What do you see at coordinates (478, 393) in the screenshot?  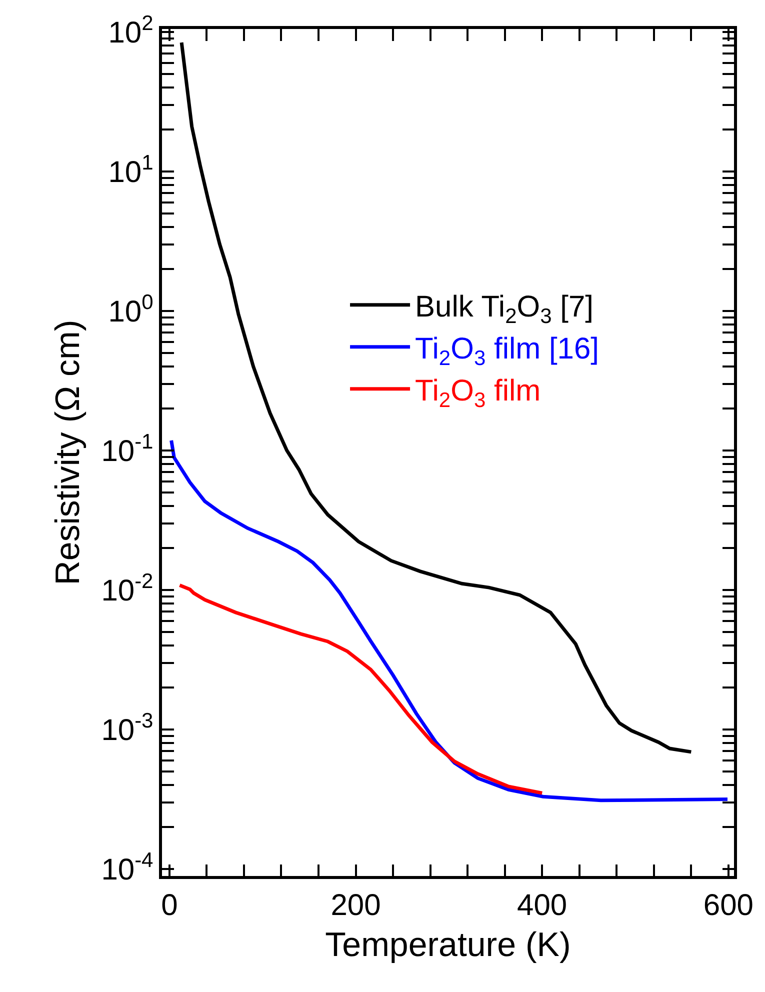 I see `legend-label: Ti$_{2}$O$_{3}$ film` at bounding box center [478, 393].